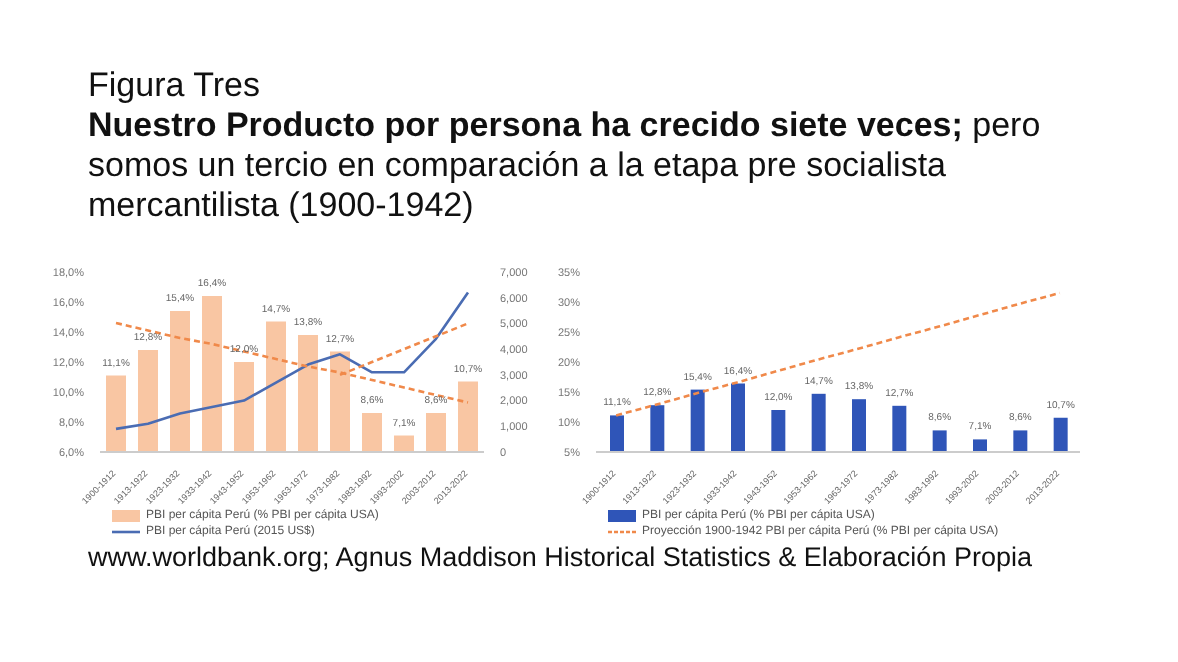 The image size is (1178, 662). What do you see at coordinates (565, 166) in the screenshot?
I see `text: Nuestro Producto por persona ha crecido siete veces; pero somos un tercio en comparación a la etapa pre socialista mercantilista (1900-1942)` at bounding box center [565, 166].